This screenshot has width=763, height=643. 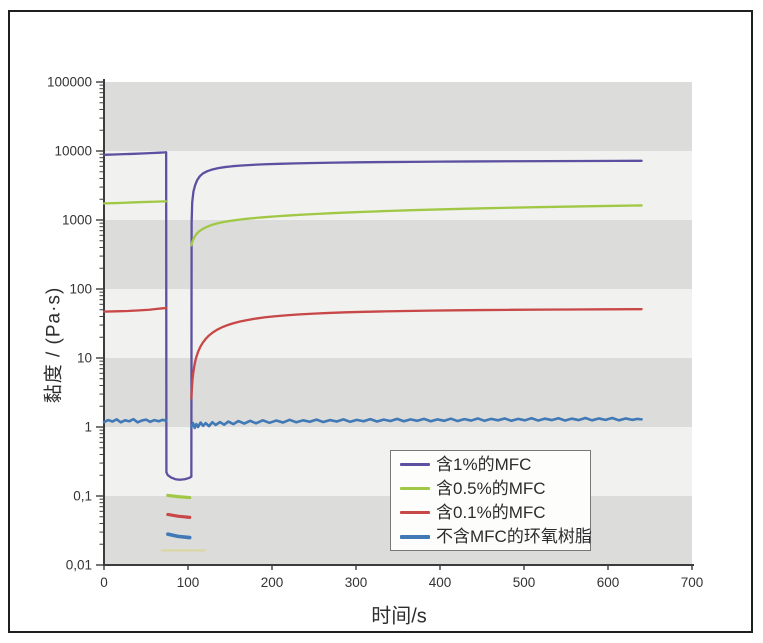 What do you see at coordinates (73, 151) in the screenshot?
I see `y-tick-label: 10000` at bounding box center [73, 151].